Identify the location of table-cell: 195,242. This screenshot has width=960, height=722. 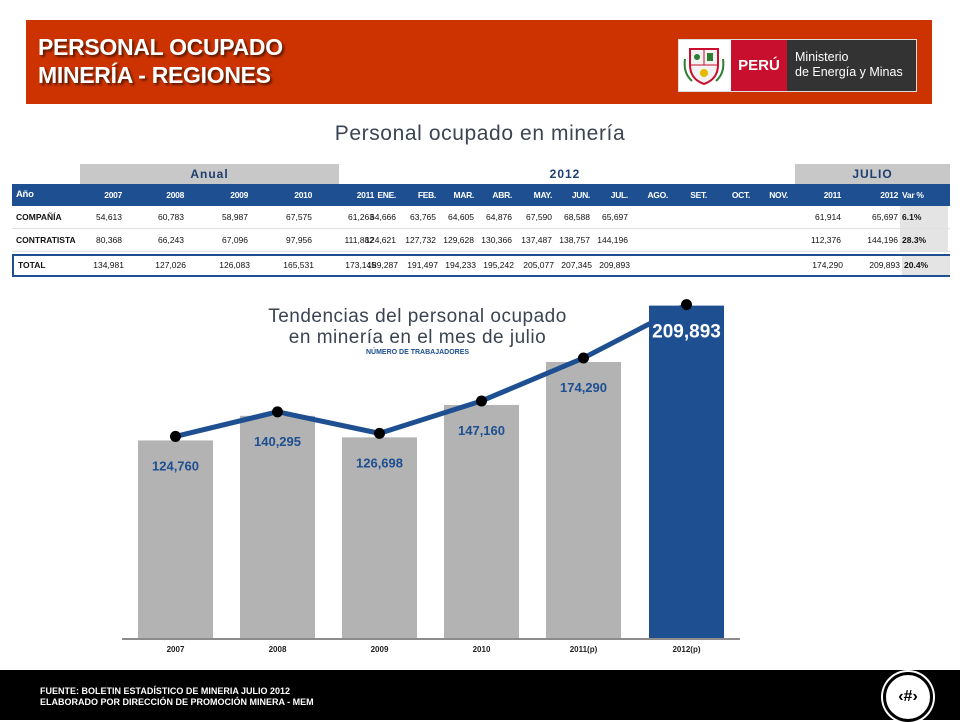
(498, 265).